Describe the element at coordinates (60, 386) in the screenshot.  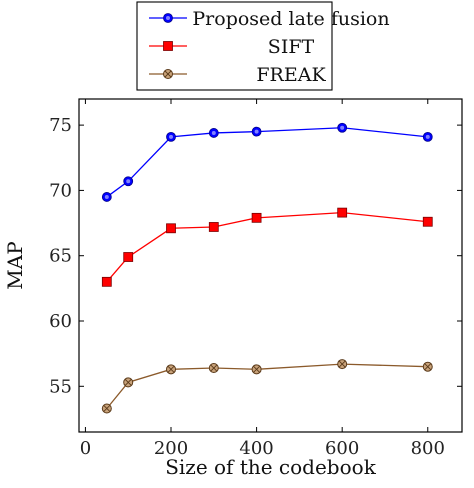
I see `y-tick-label: 55` at that location.